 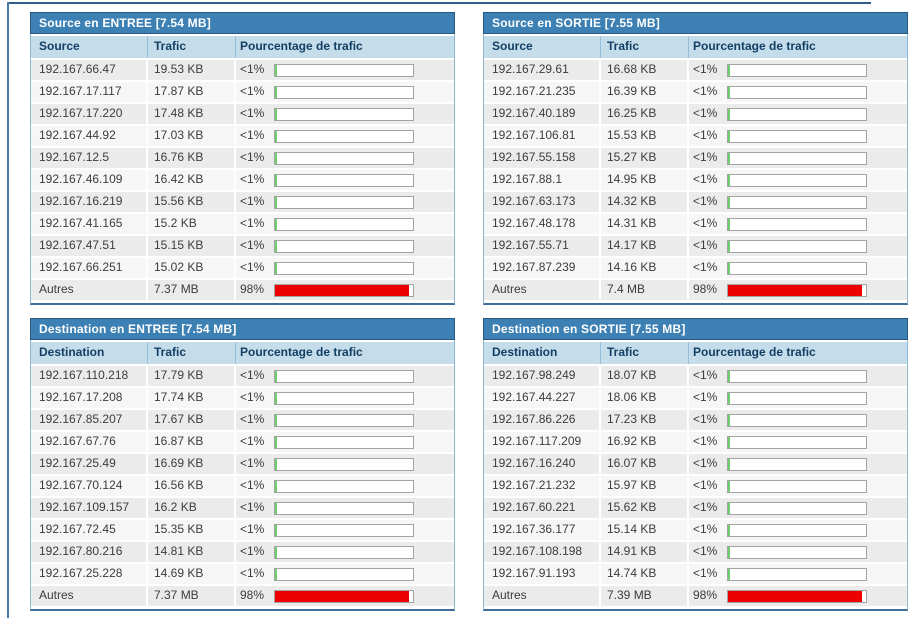 I want to click on traffic-value: 16.39 KB, so click(x=645, y=92).